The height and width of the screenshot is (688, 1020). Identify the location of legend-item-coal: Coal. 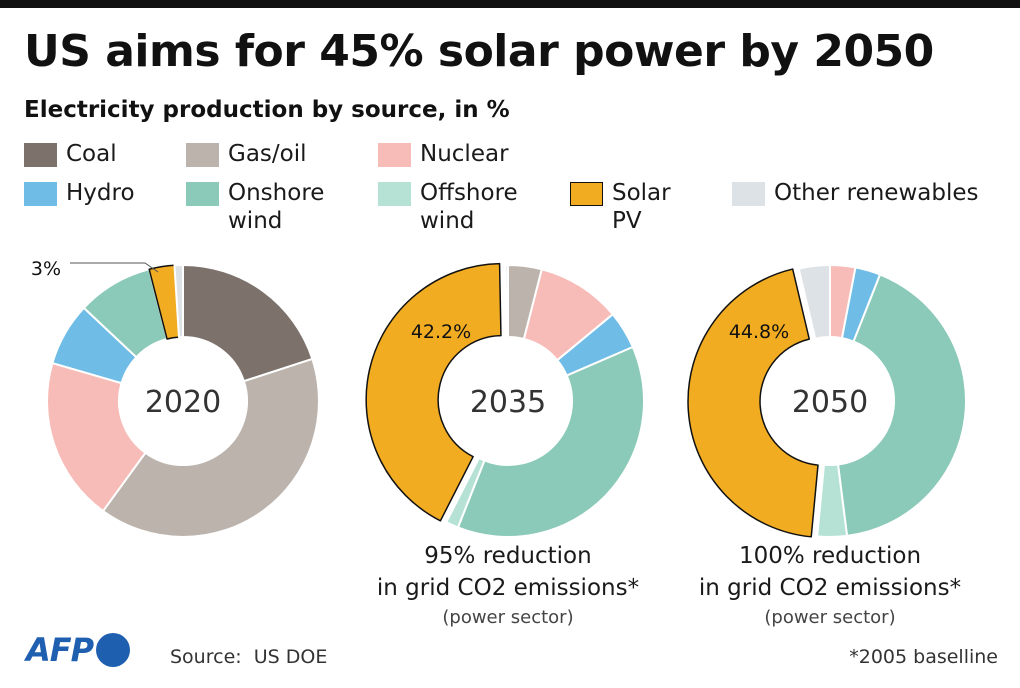
(70, 154).